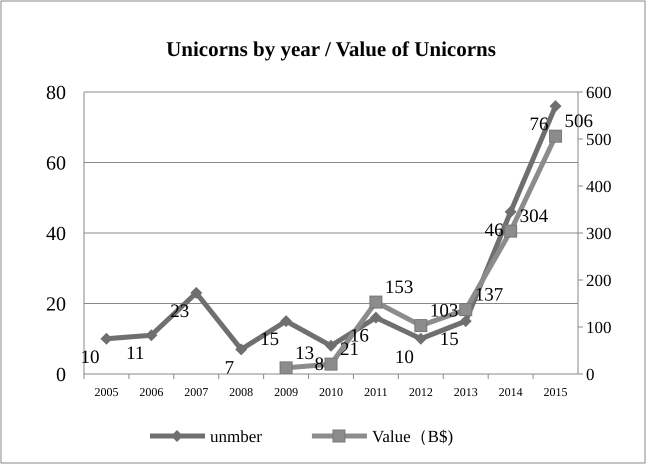  What do you see at coordinates (304, 353) in the screenshot?
I see `data-label: 13` at bounding box center [304, 353].